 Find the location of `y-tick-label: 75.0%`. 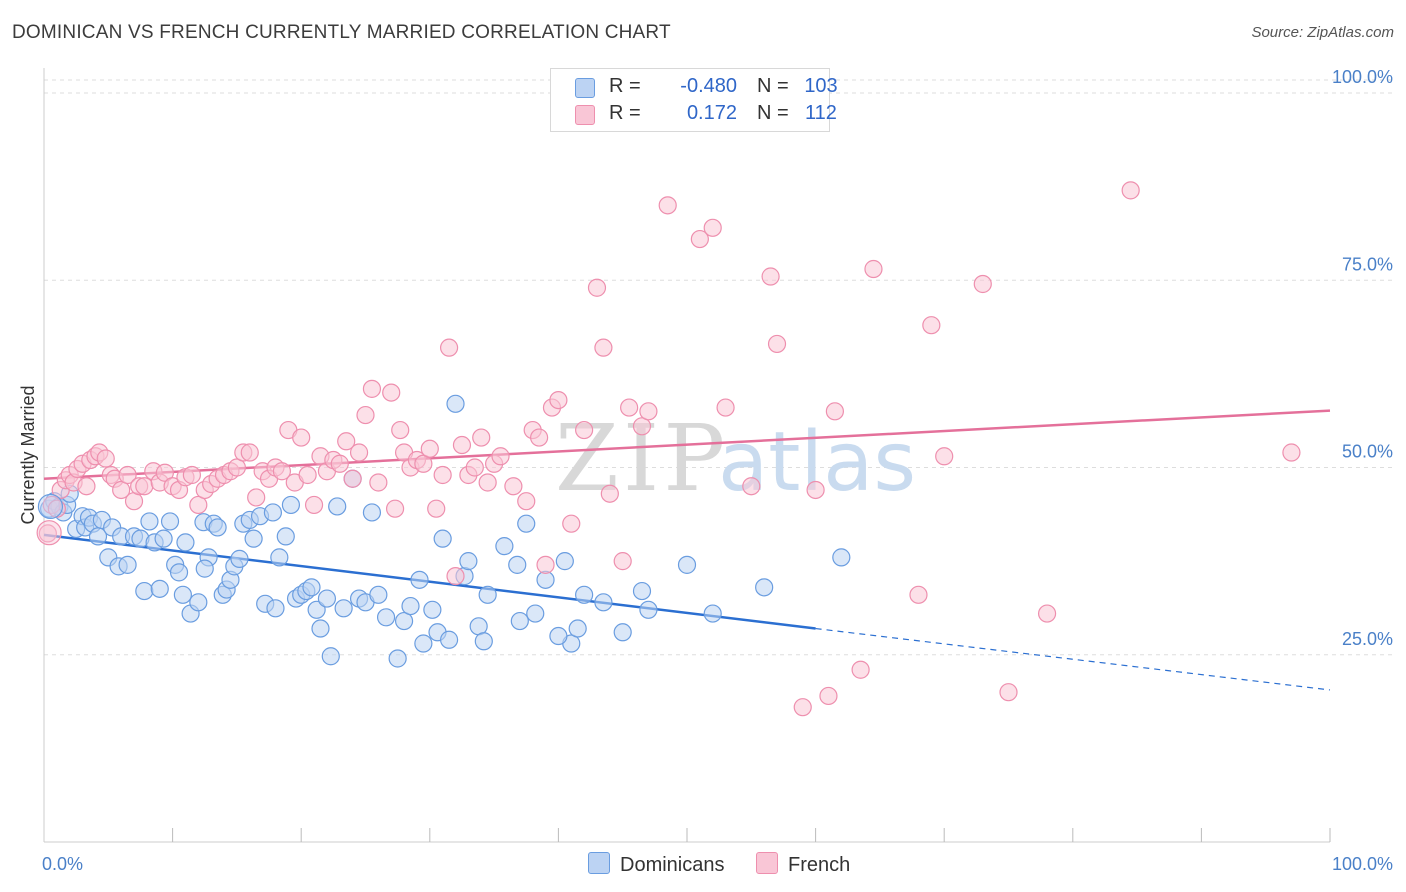

y-tick-label: 75.0% is located at coordinates (1367, 264).